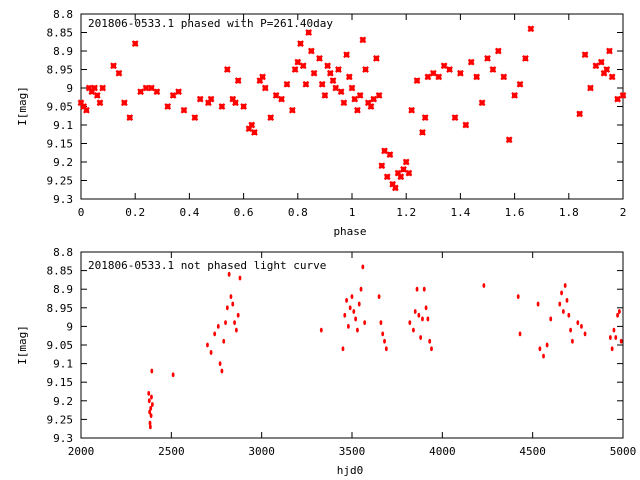 Image resolution: width=640 pixels, height=480 pixels. What do you see at coordinates (63, 51) in the screenshot?
I see `y-tick-label: 8.9` at bounding box center [63, 51].